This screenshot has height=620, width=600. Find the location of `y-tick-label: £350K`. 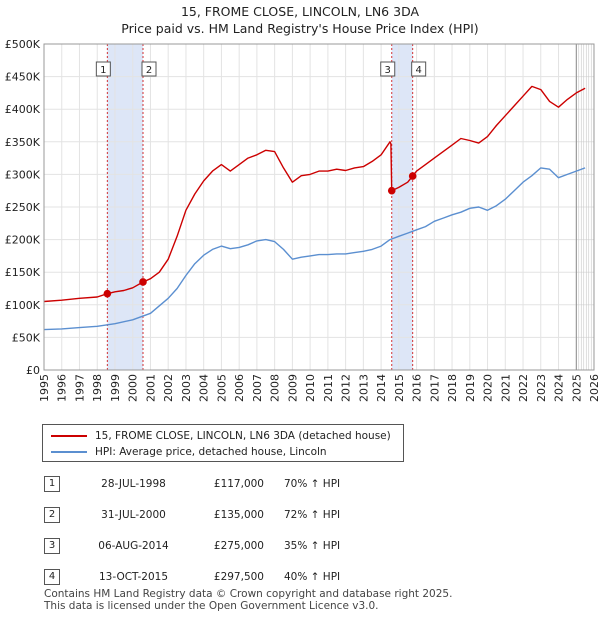

y-tick-label: £350K is located at coordinates (23, 142).